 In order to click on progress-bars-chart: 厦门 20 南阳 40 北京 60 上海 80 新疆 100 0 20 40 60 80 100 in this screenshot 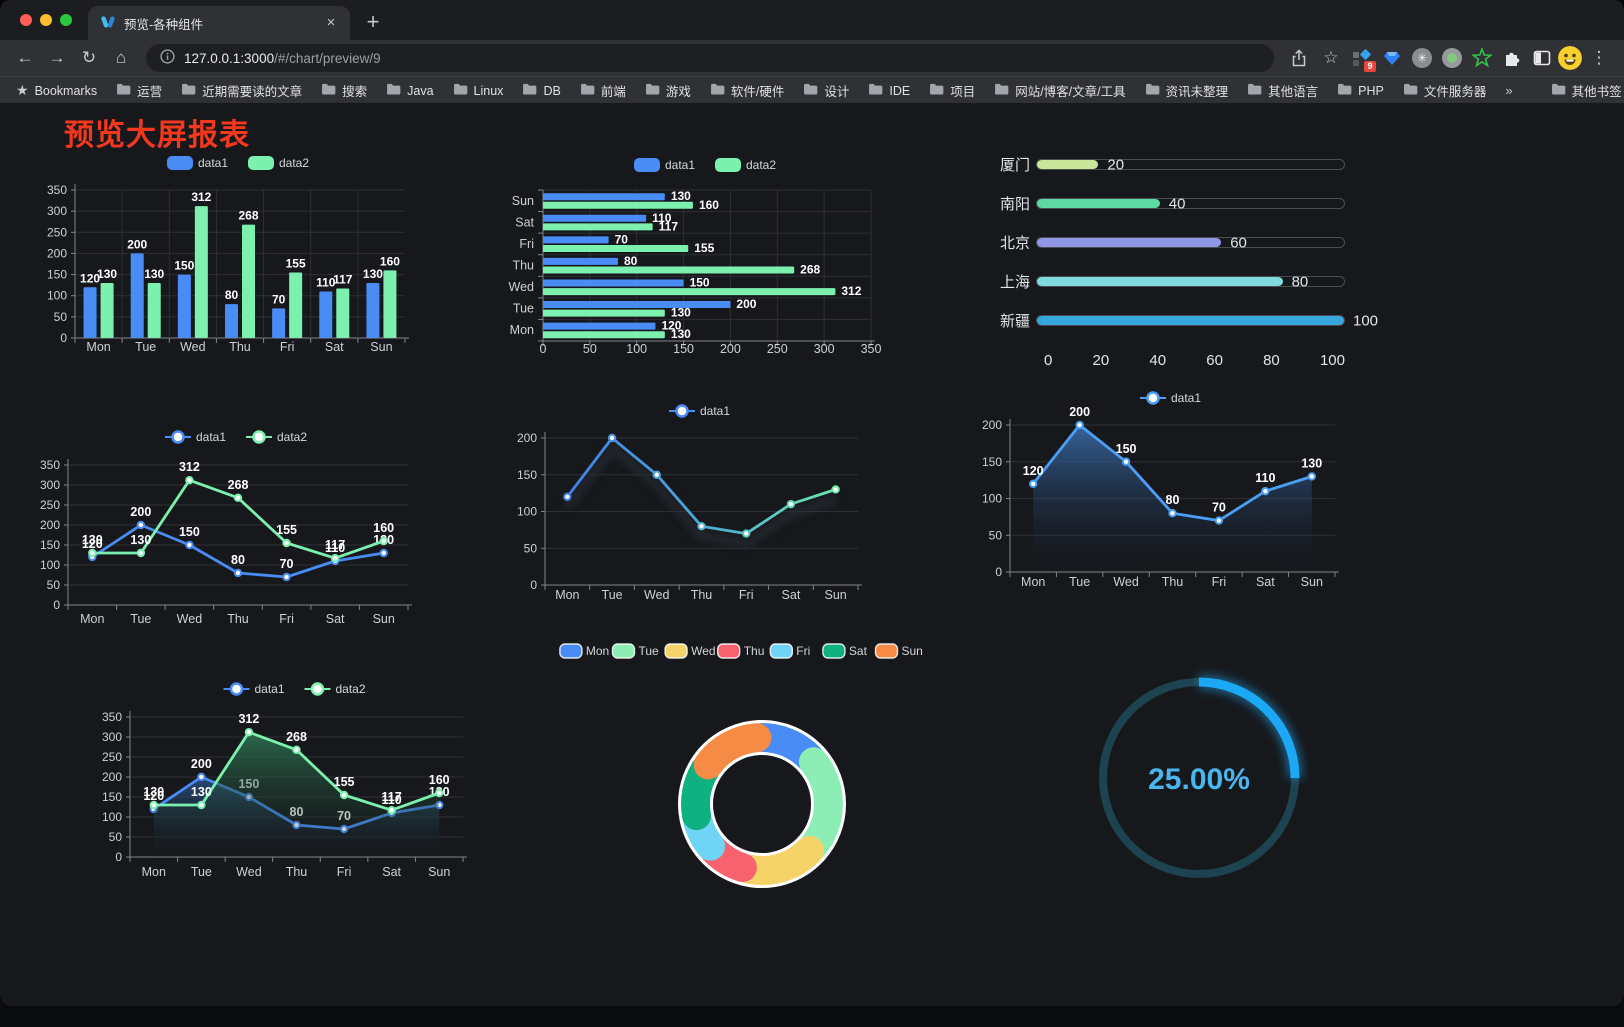, I will do `click(1189, 274)`.